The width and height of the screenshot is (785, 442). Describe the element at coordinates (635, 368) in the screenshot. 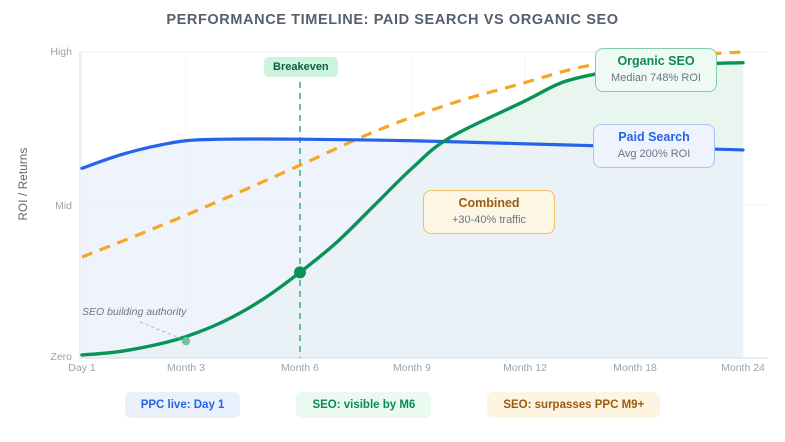

I see `x-tick-month-18: Month 18` at that location.